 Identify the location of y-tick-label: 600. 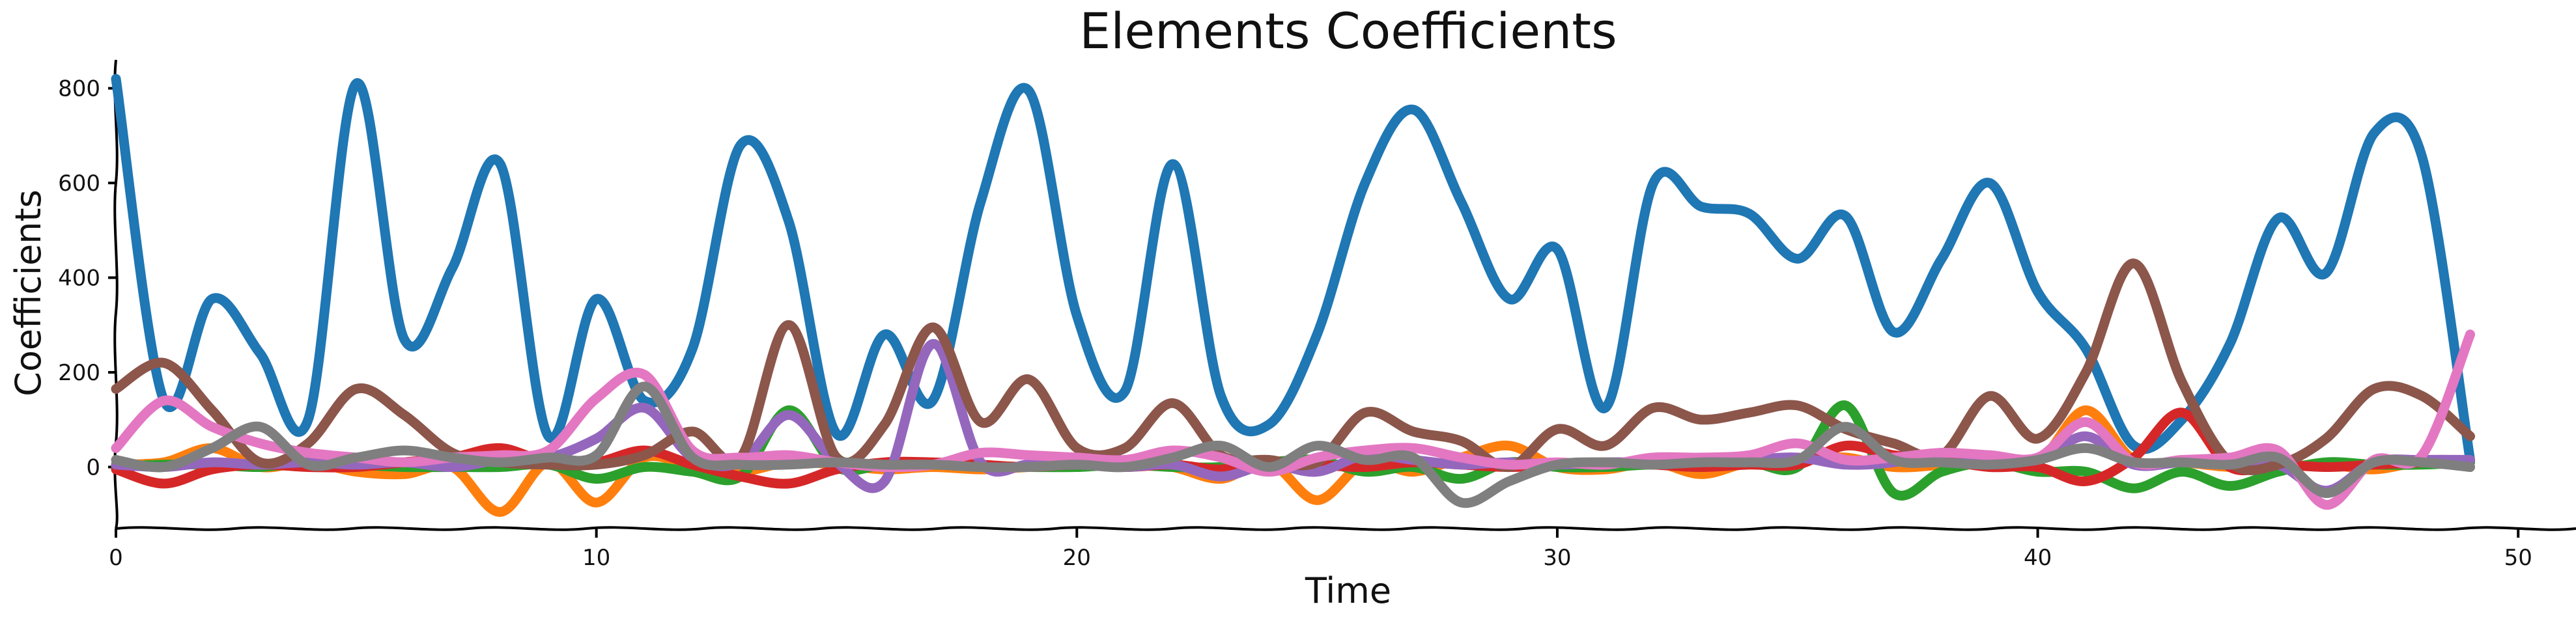
(79, 184).